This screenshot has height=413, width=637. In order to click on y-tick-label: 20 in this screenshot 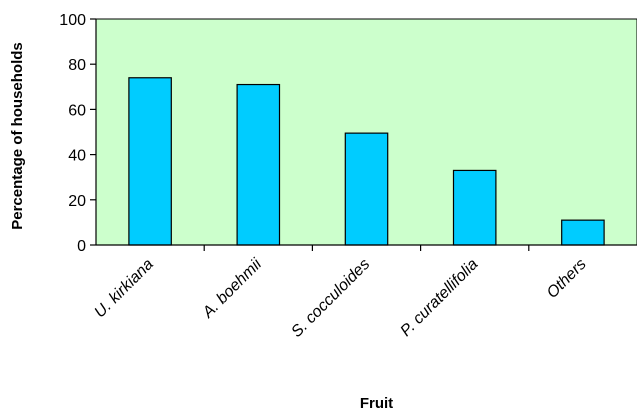, I will do `click(77, 201)`.